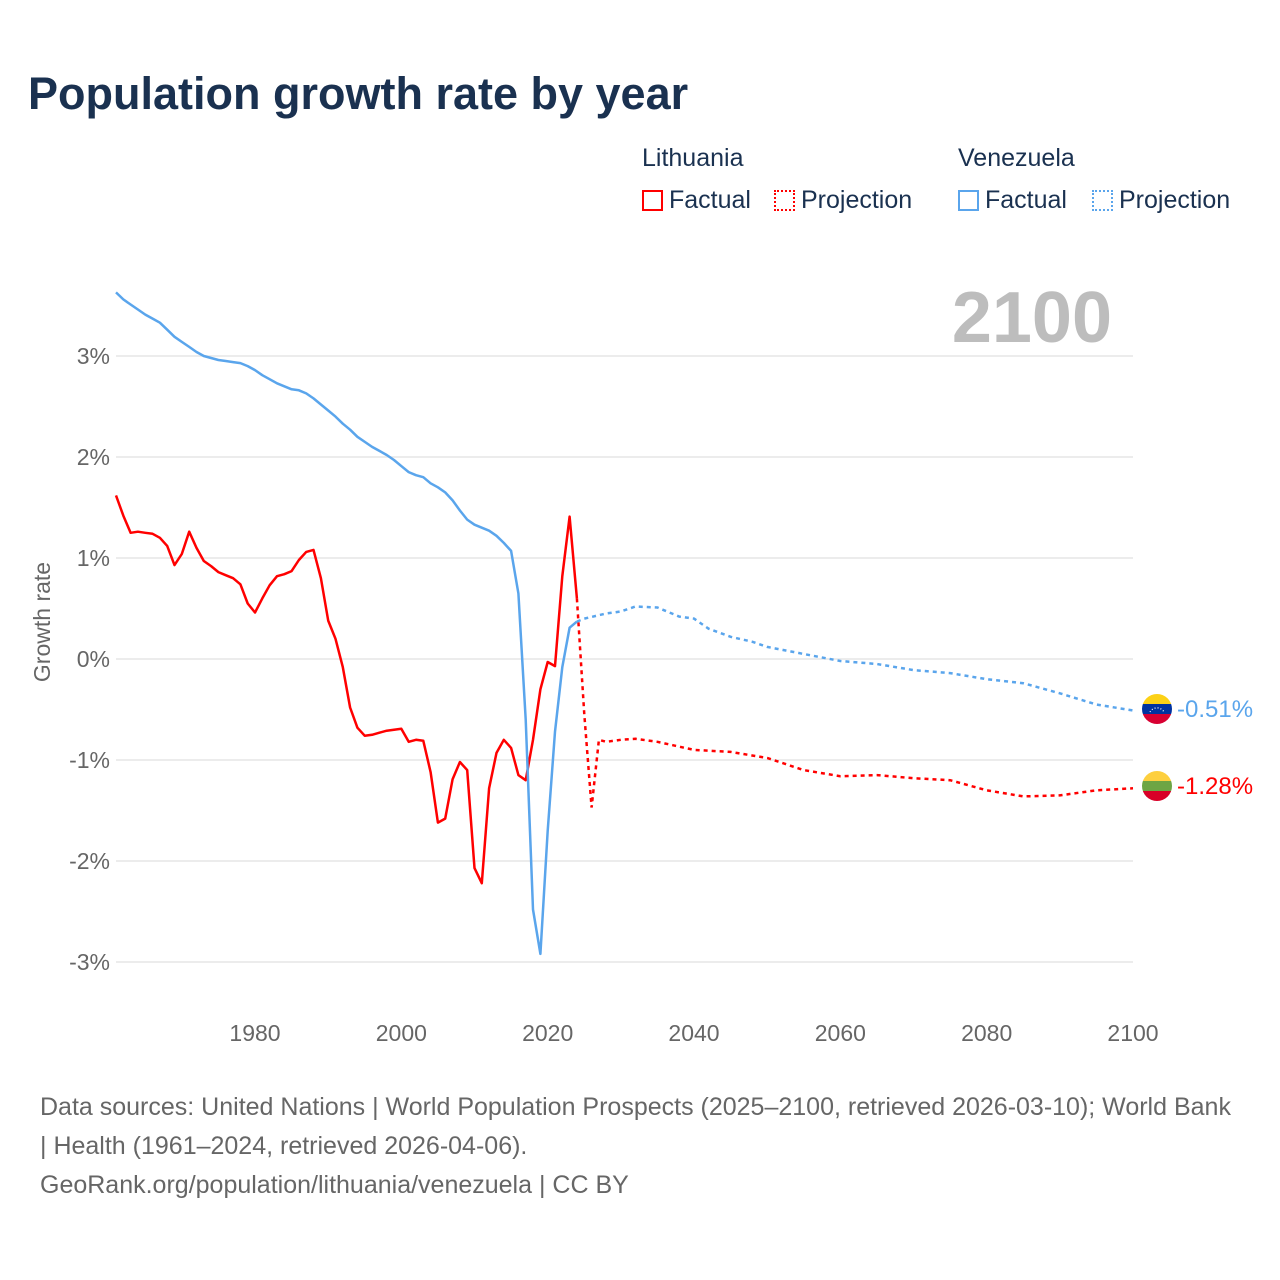  Describe the element at coordinates (986, 1033) in the screenshot. I see `x-tick-label: 2080` at that location.